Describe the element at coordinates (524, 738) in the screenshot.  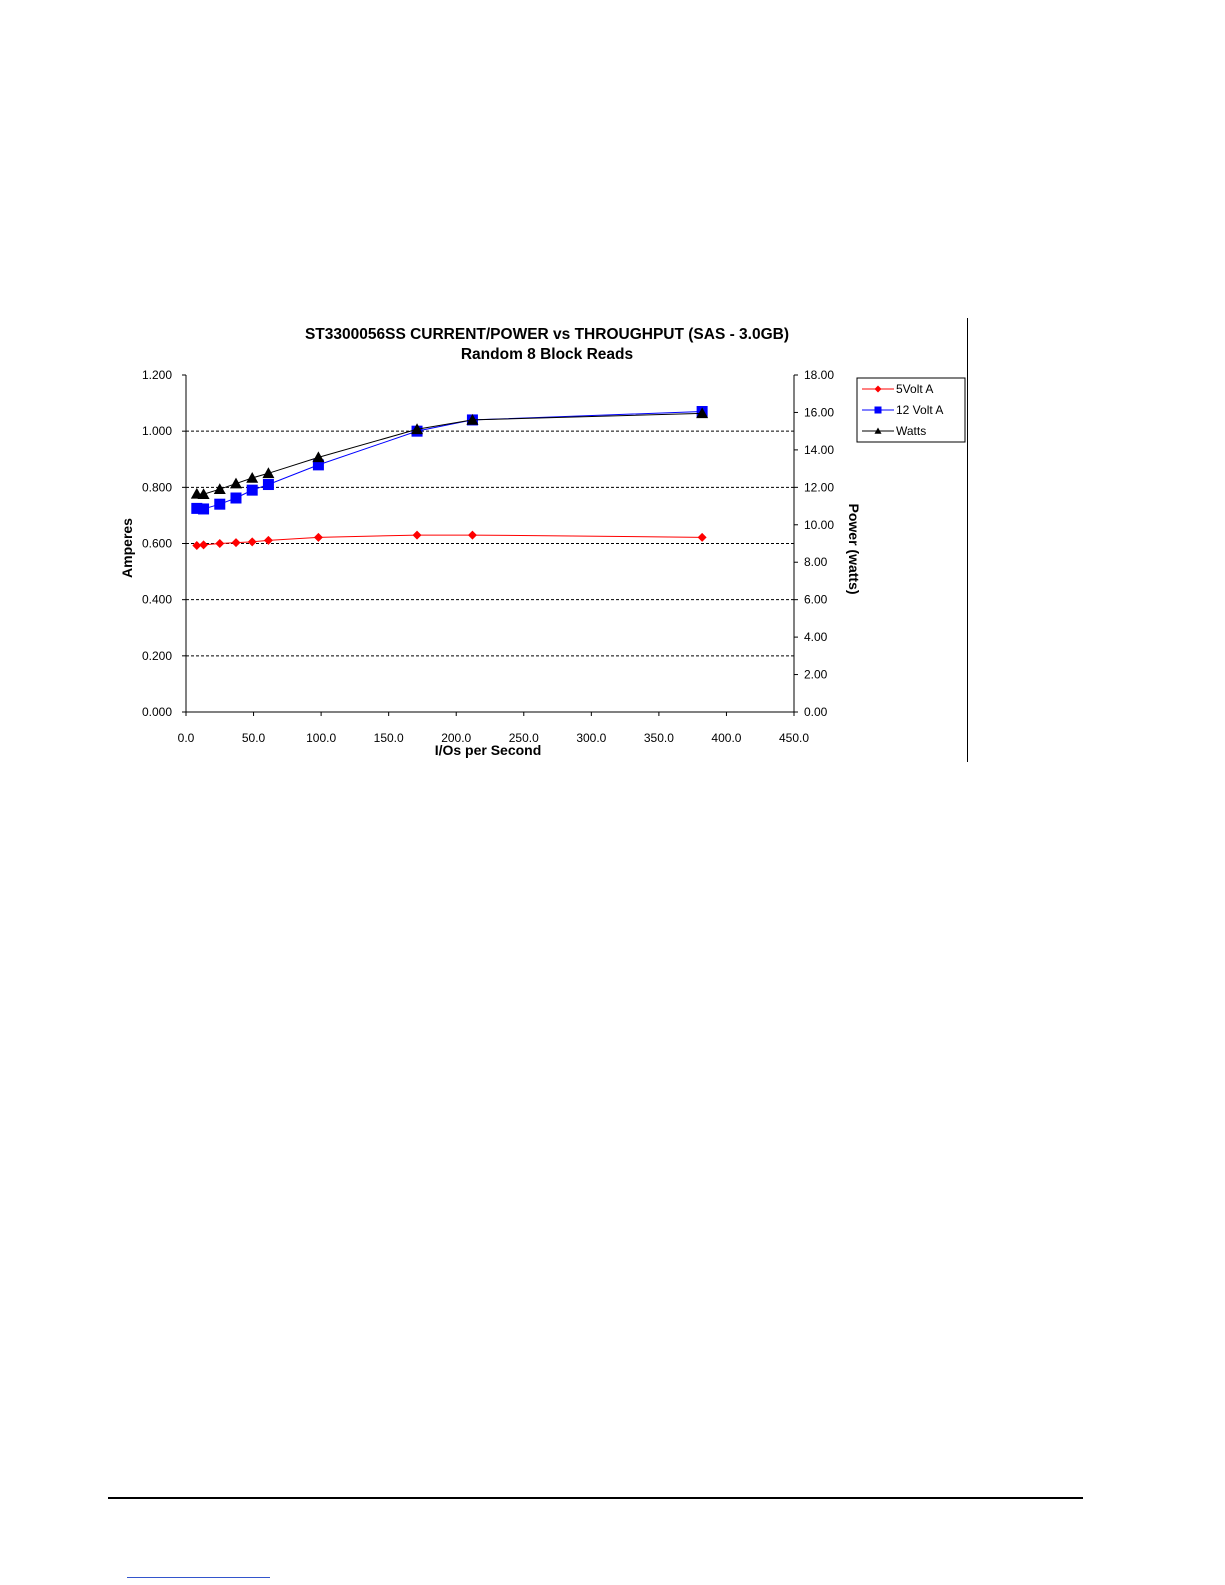
I see `x-tick-label: 250.0` at that location.